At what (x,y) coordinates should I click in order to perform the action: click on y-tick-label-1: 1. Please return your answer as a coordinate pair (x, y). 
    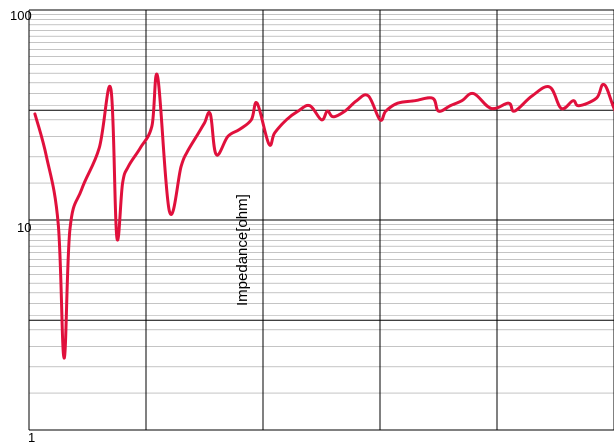
    Looking at the image, I should click on (31, 437).